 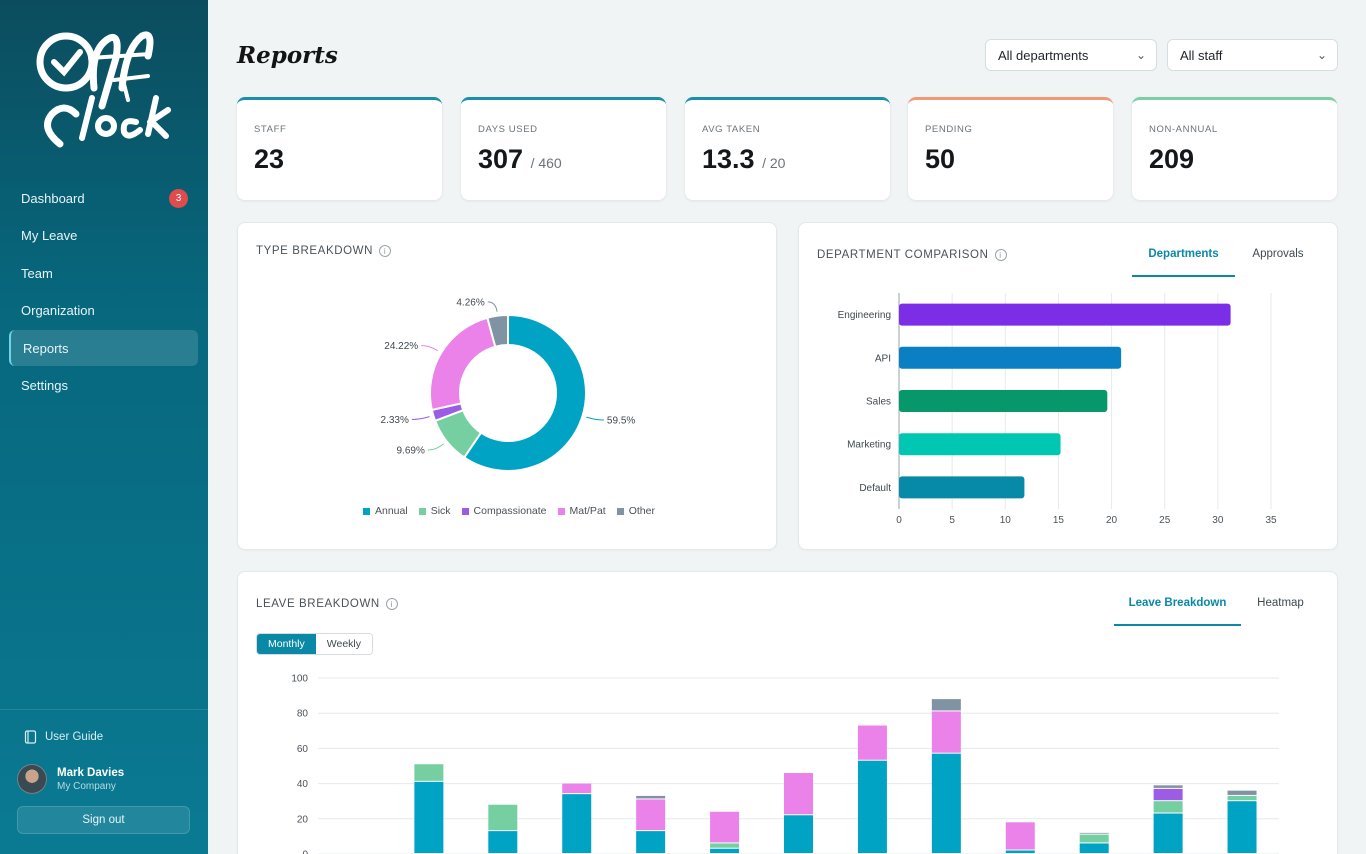 I want to click on legend-label: Mat/Pat, so click(x=587, y=511).